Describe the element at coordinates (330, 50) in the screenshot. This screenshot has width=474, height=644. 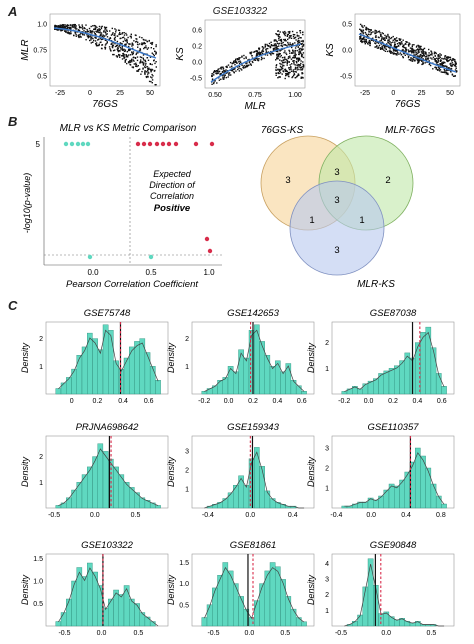
I see `scatter-ylabel: KS` at that location.